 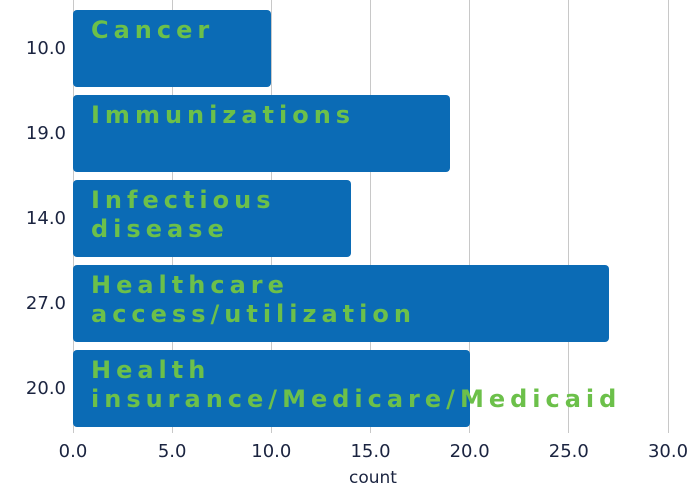 I want to click on category-label: Healthcare access/utilization, so click(x=253, y=299).